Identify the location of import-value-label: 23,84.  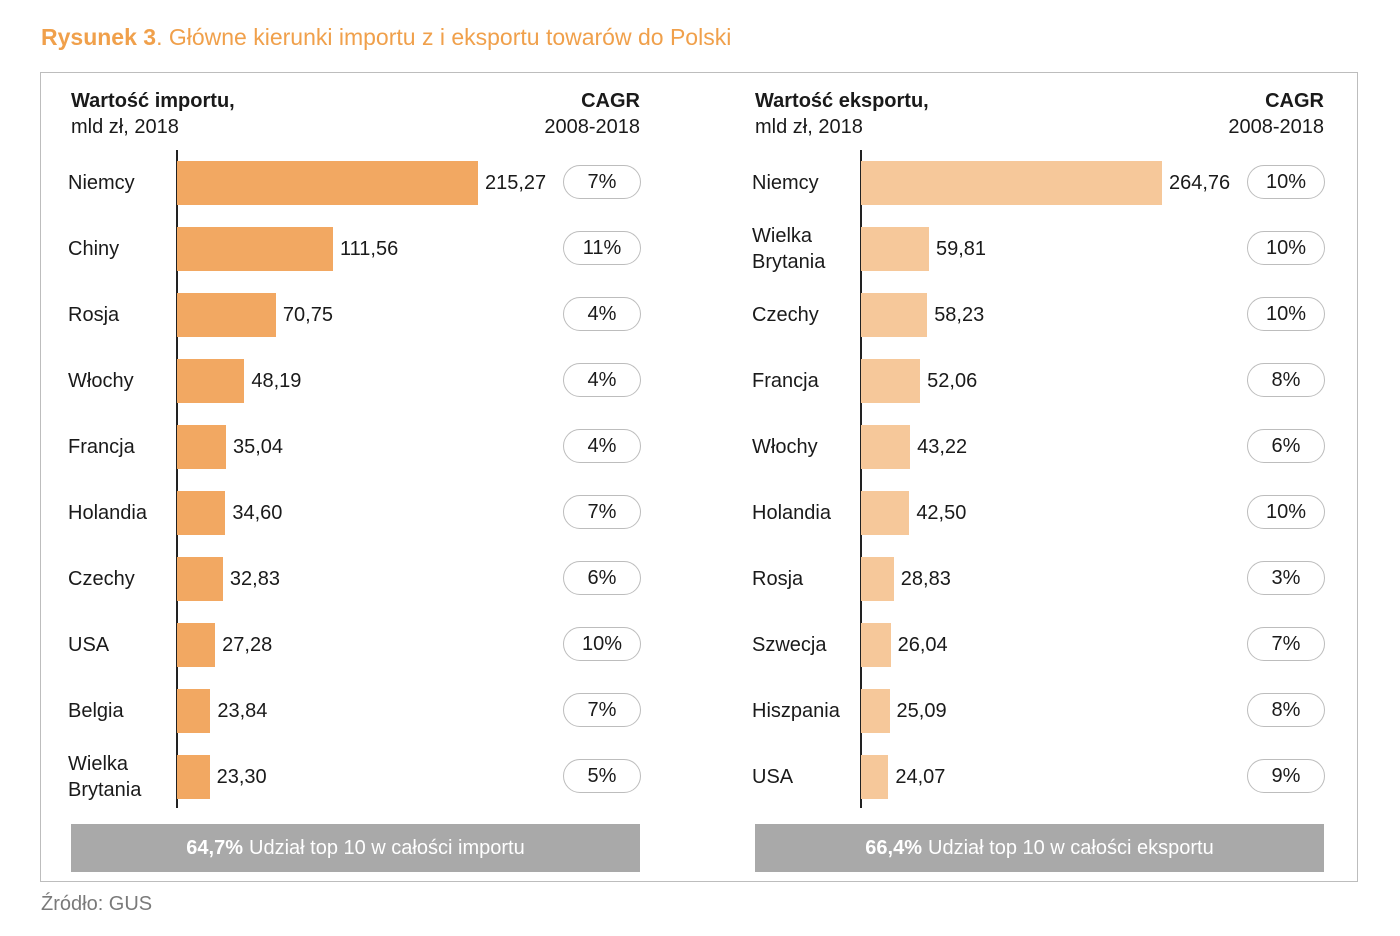
(242, 710).